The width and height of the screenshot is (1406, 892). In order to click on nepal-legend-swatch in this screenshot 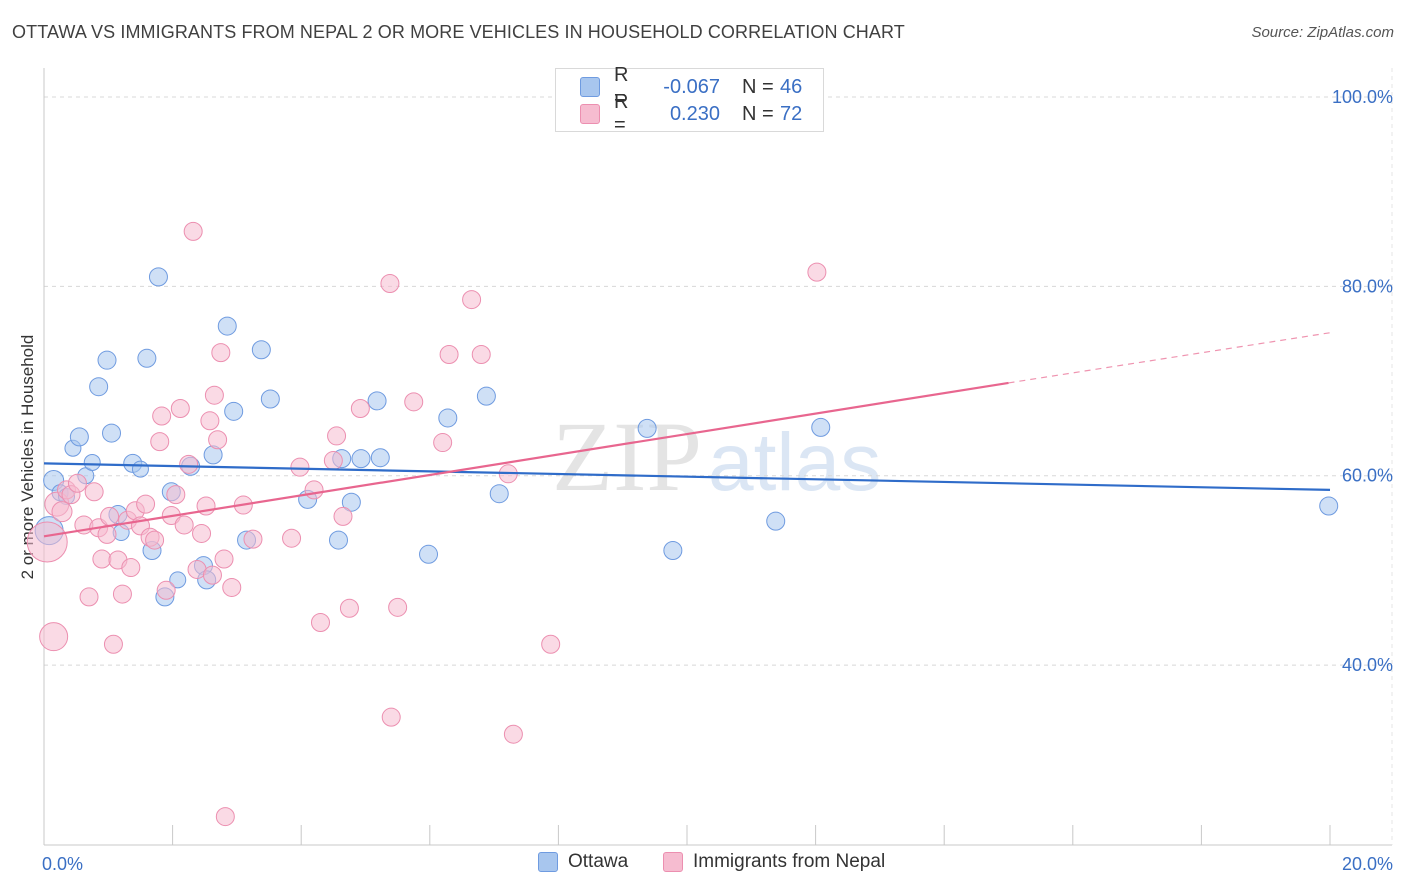, I will do `click(673, 862)`.